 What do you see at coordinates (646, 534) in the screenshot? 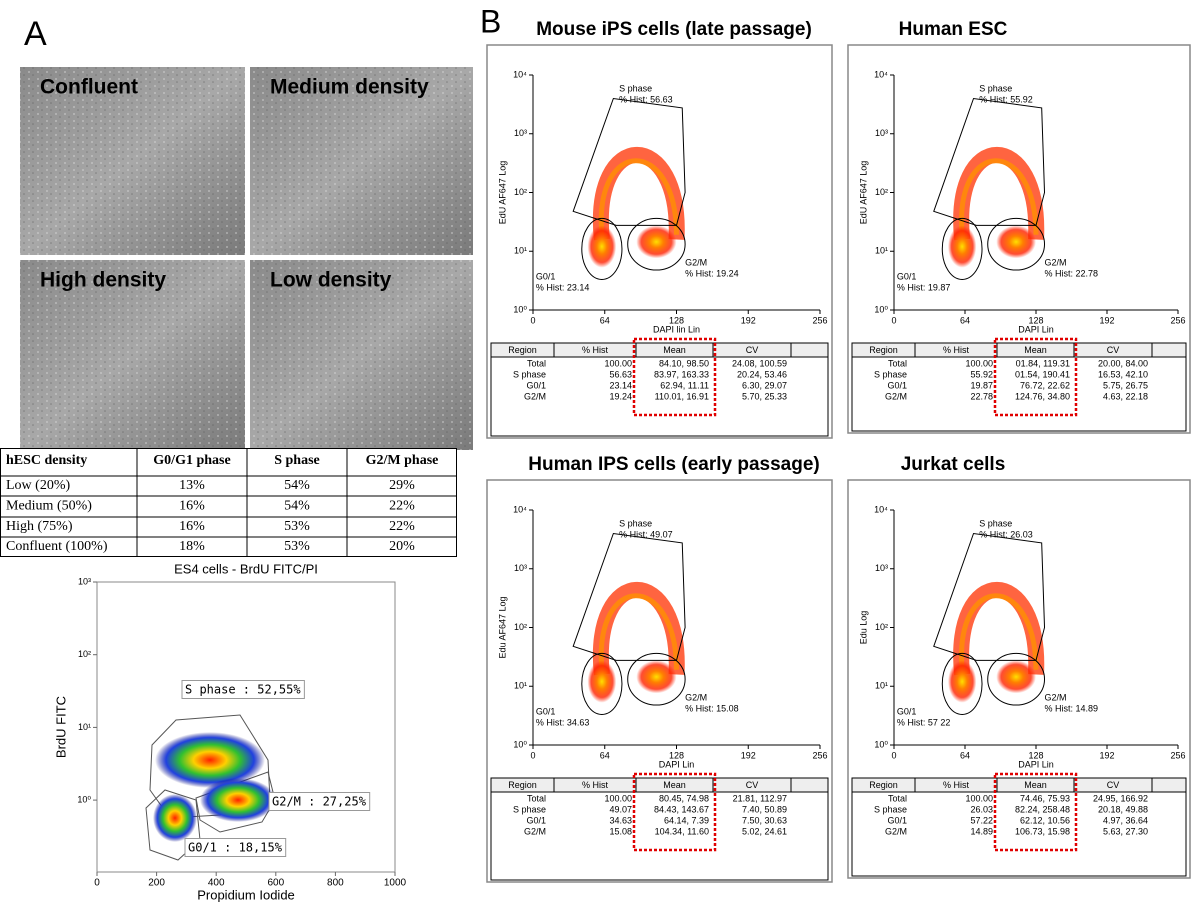
I see `gate-label: % Hist: 49.07` at bounding box center [646, 534].